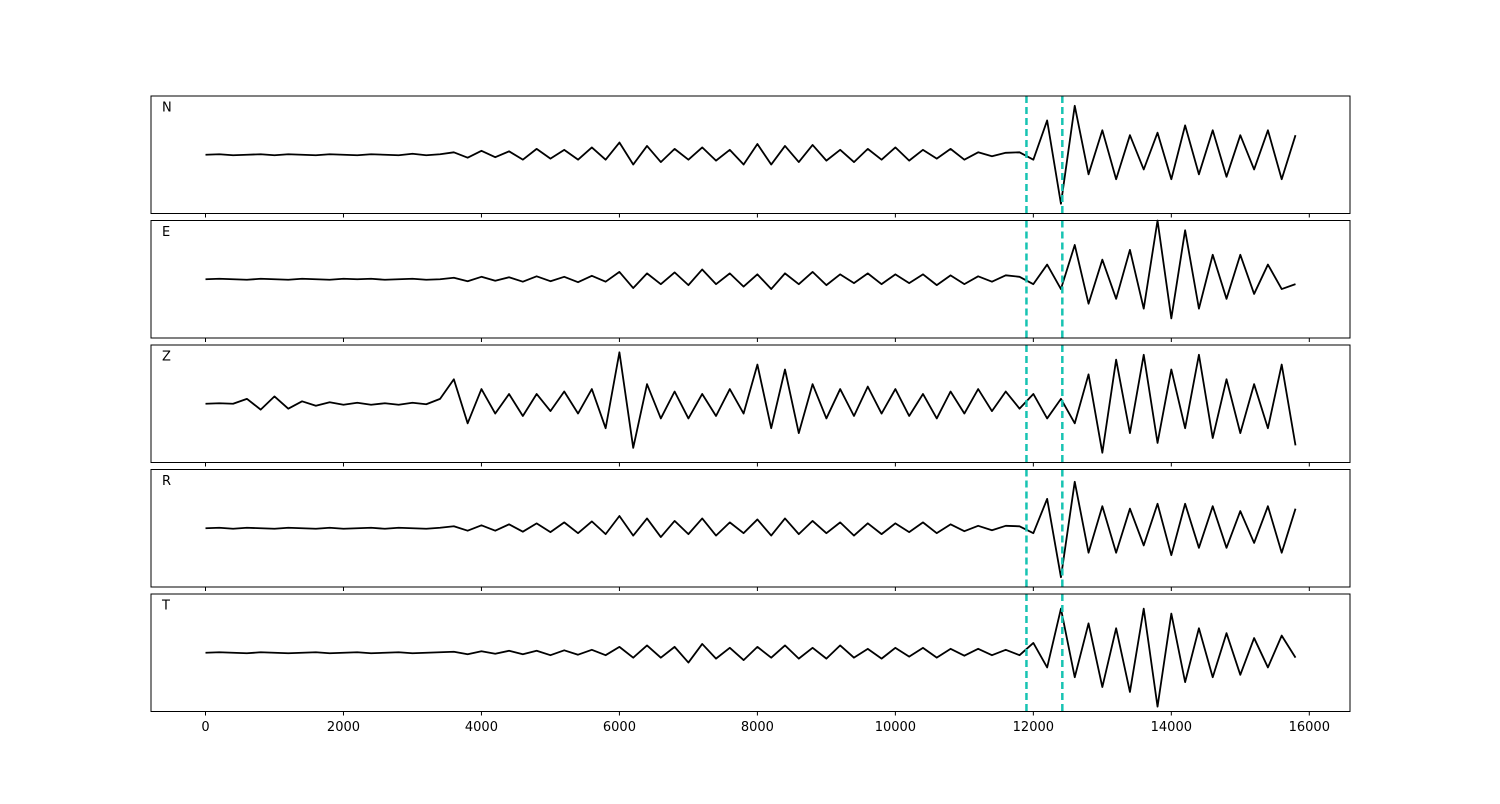 The image size is (1500, 804). Describe the element at coordinates (757, 727) in the screenshot. I see `x-tick-label: 8000` at that location.